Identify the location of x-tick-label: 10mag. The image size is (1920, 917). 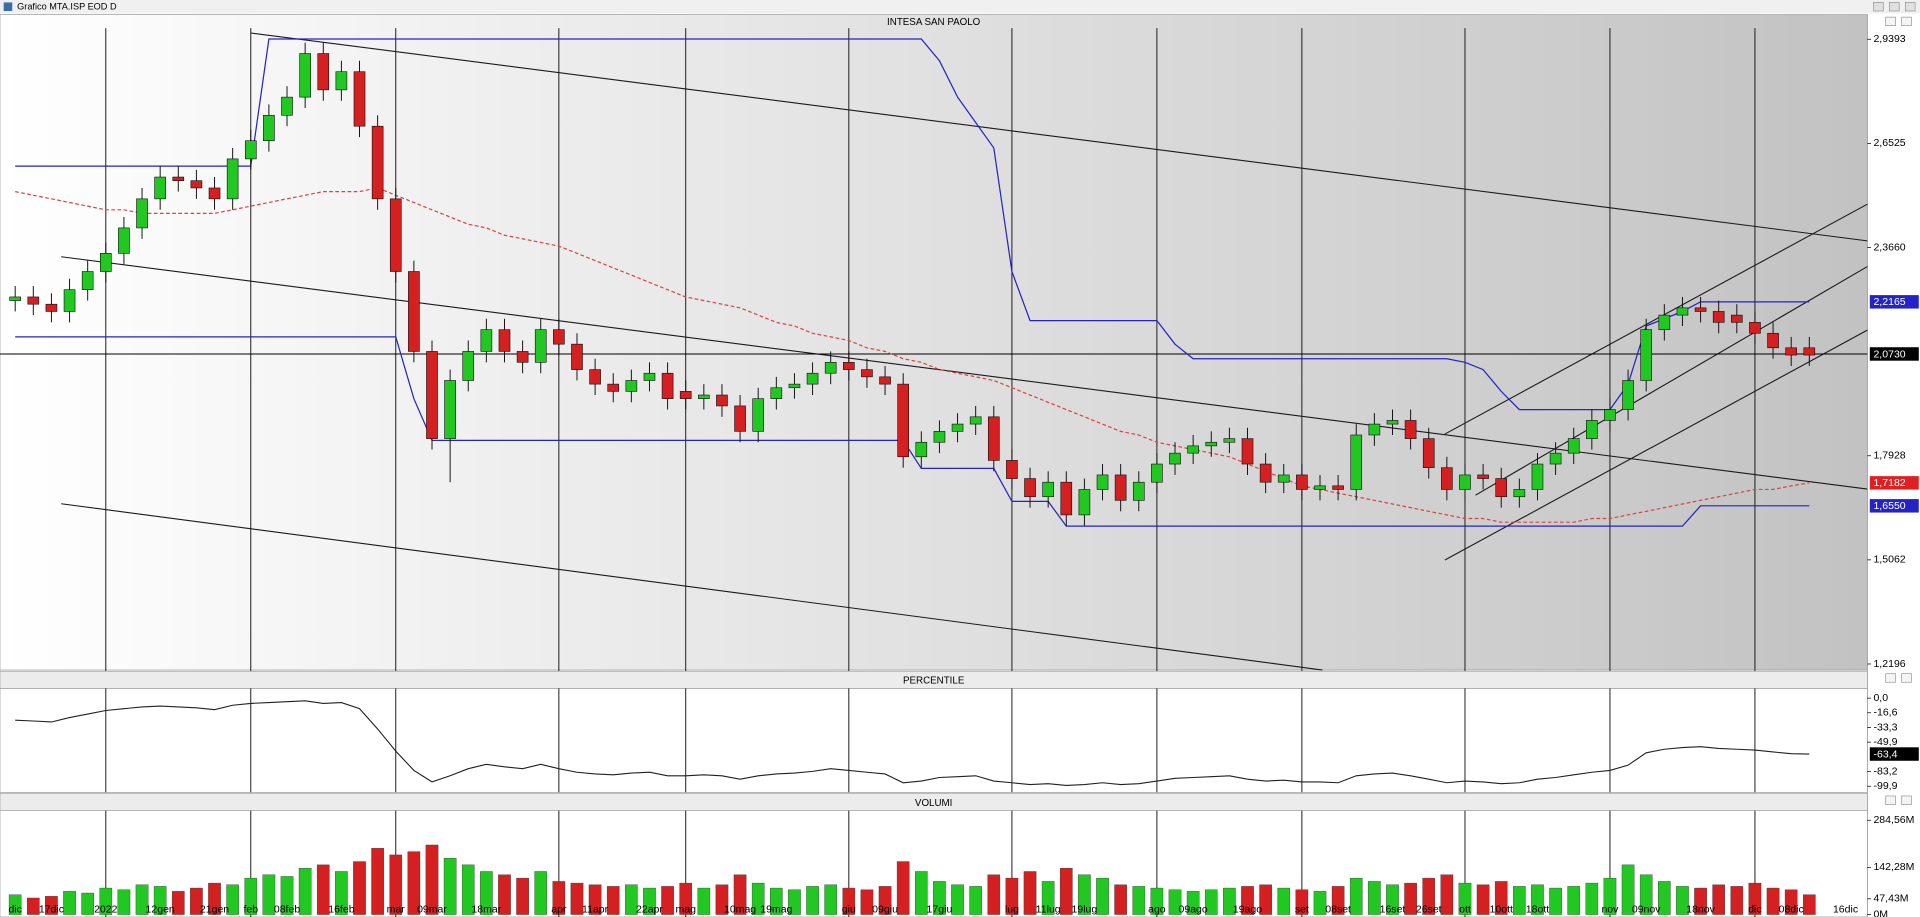
(740, 909).